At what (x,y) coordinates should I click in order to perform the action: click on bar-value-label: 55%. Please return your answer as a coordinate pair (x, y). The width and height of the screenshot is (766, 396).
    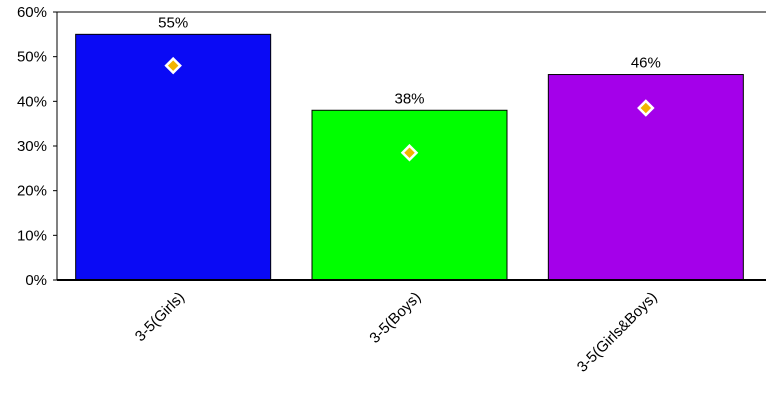
    Looking at the image, I should click on (173, 22).